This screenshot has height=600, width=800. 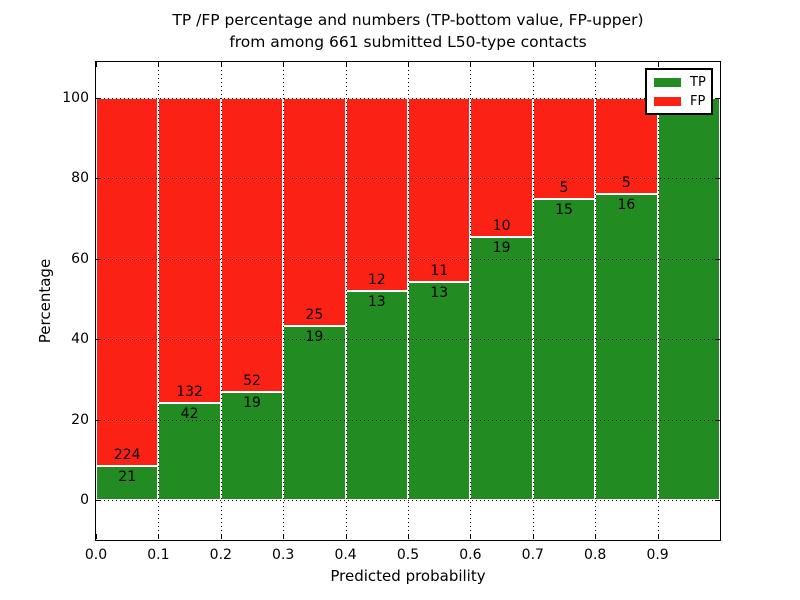 I want to click on bar-fp-count-label: 52, so click(x=252, y=381).